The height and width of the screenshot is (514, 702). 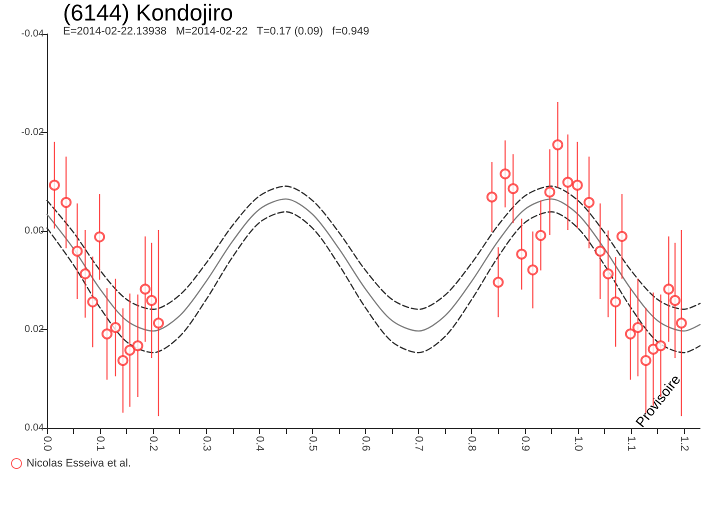 What do you see at coordinates (524, 444) in the screenshot?
I see `x-tick-label: 0.9` at bounding box center [524, 444].